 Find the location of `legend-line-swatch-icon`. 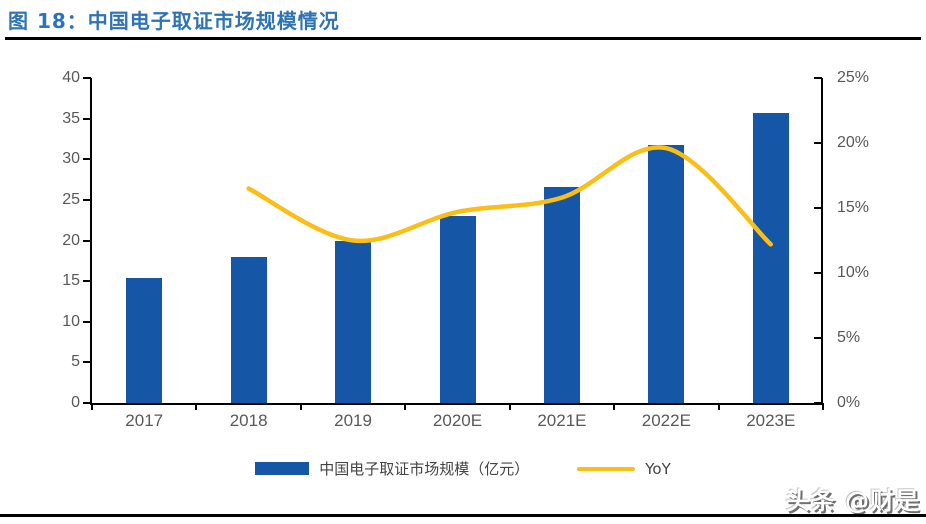

legend-line-swatch-icon is located at coordinates (606, 468).